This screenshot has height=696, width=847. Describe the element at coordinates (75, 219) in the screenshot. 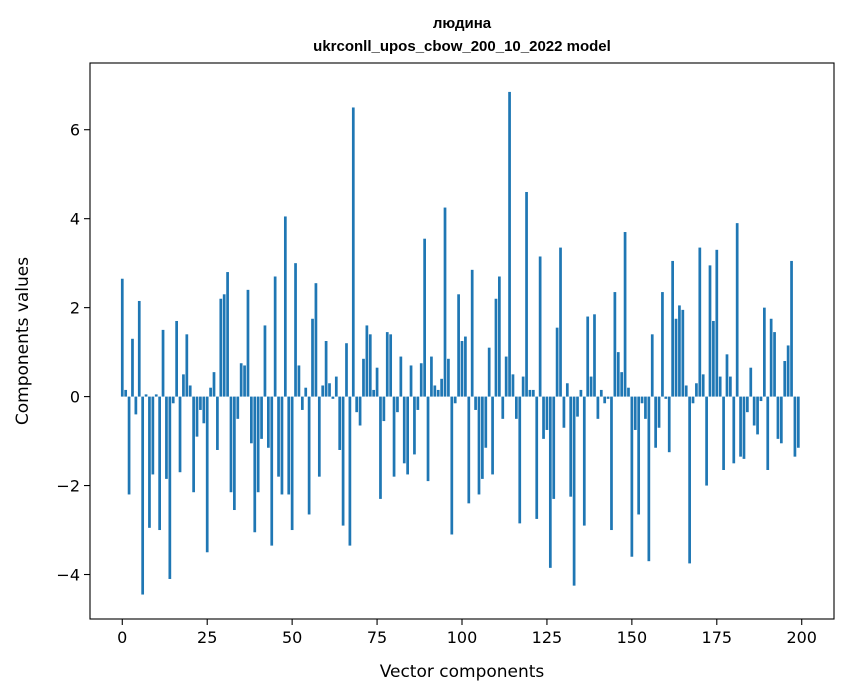

I see `y-tick-label: 4` at that location.